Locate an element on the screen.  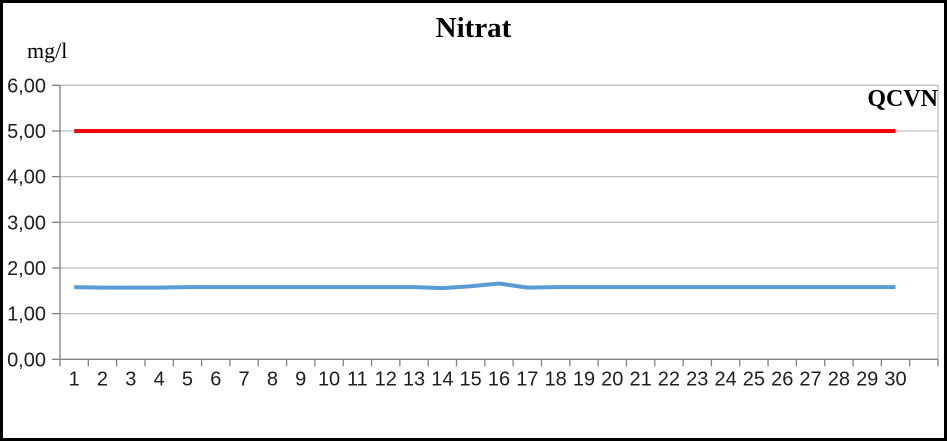
x-tick-label: 21 is located at coordinates (640, 379).